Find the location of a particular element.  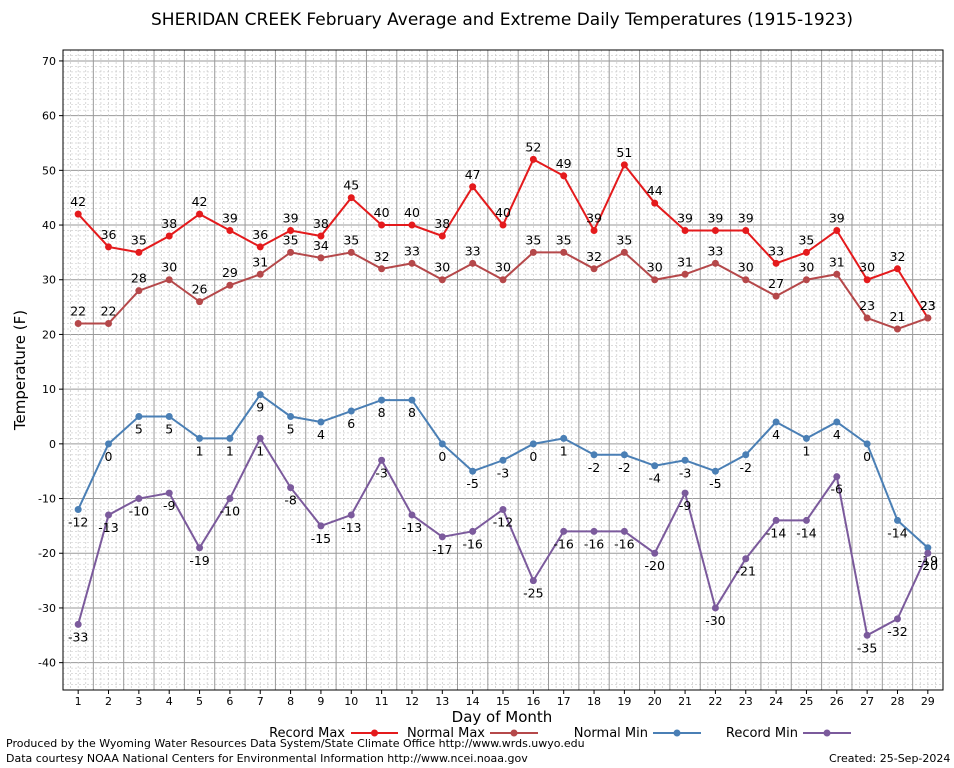

data-label: -14 is located at coordinates (806, 532).